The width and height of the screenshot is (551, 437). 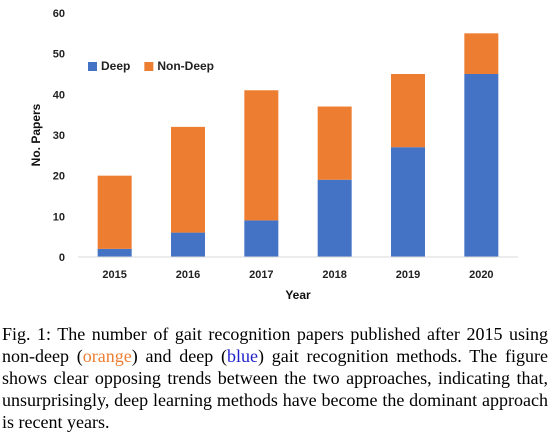 I want to click on y-tick-label: 60, so click(x=59, y=14).